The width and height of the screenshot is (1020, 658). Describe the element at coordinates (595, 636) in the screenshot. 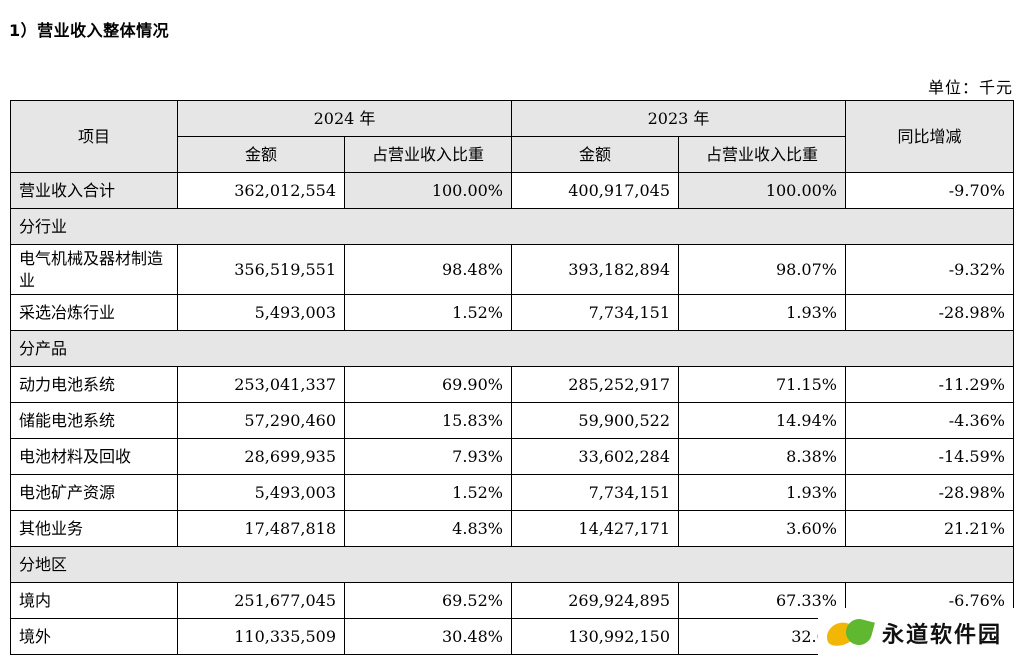

I see `amount-2023: 130,992,150` at that location.